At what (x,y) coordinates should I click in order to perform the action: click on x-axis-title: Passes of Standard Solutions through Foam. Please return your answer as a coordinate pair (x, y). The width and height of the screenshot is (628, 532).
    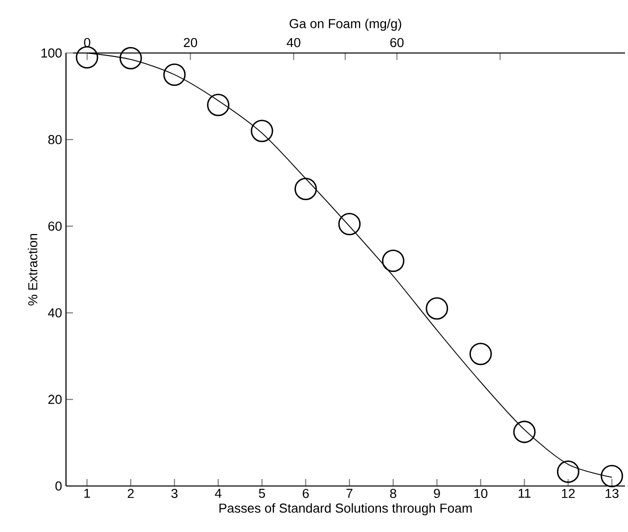
    Looking at the image, I should click on (345, 509).